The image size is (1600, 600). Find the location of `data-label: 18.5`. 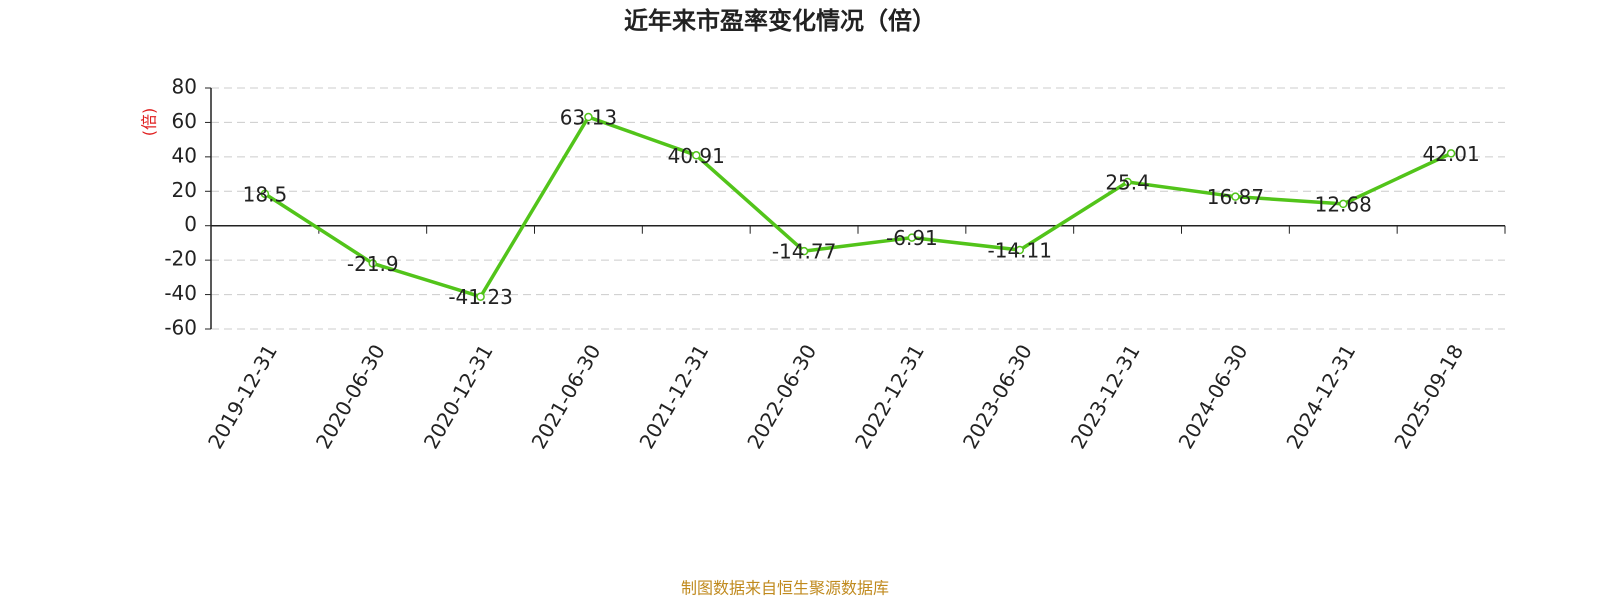

data-label: 18.5 is located at coordinates (265, 194).